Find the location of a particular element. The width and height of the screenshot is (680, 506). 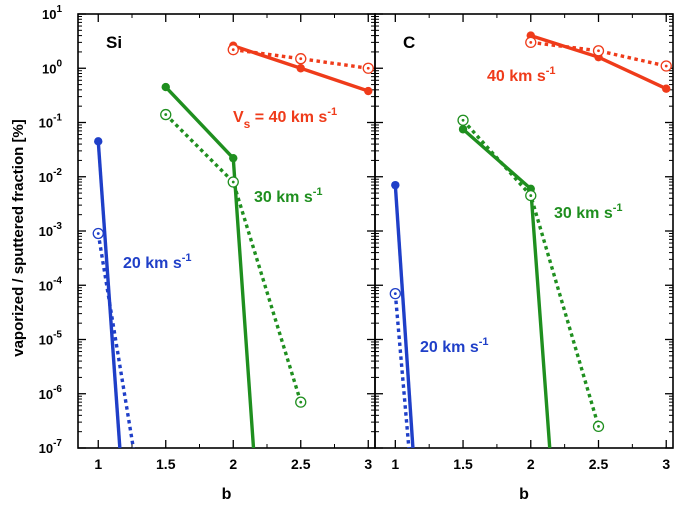

y-axis-label: vaporized / sputtered fraction [%] is located at coordinates (18, 238).